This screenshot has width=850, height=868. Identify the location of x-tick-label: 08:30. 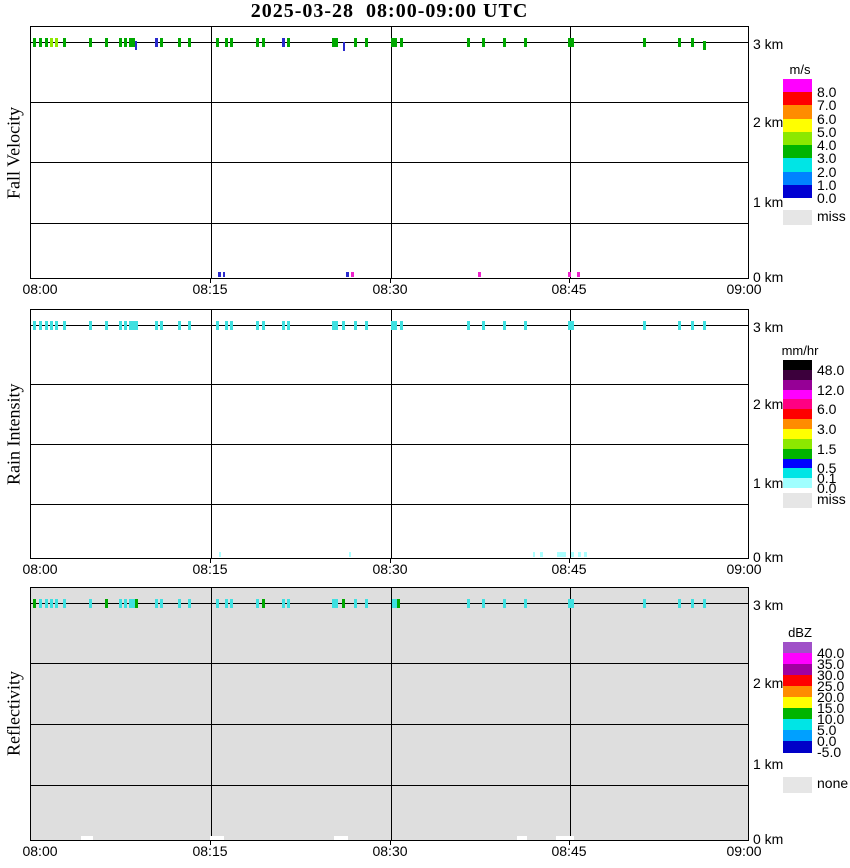
(390, 569).